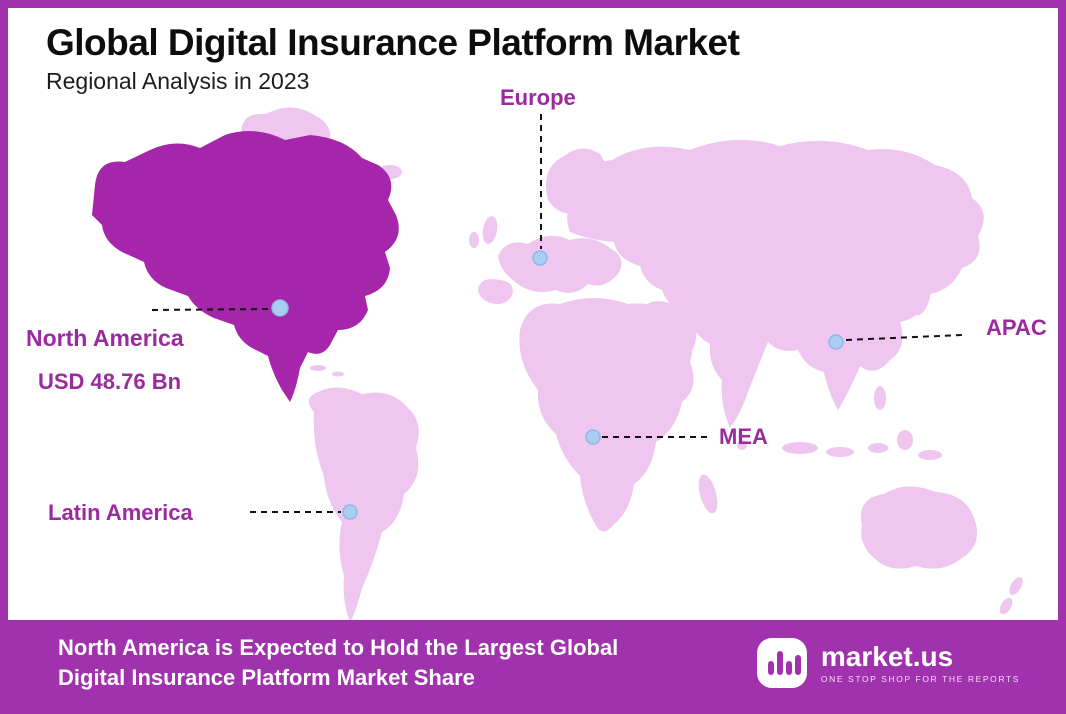  I want to click on marker-mea, so click(593, 437).